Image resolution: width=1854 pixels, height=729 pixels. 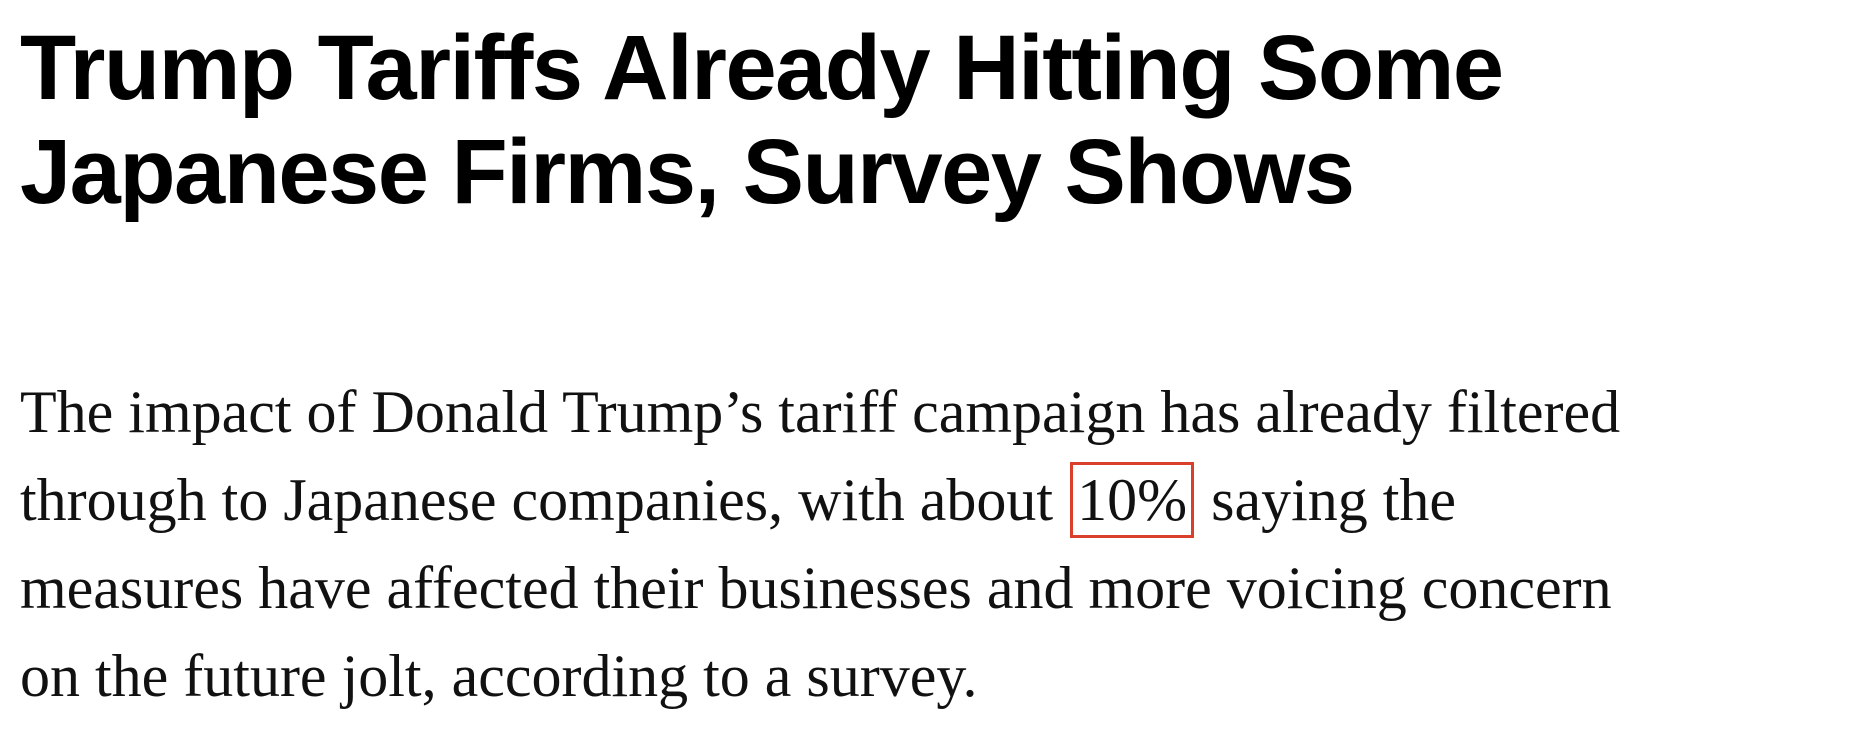 I want to click on headline-line-2: Japanese Firms, Survey Shows, so click(x=687, y=172).